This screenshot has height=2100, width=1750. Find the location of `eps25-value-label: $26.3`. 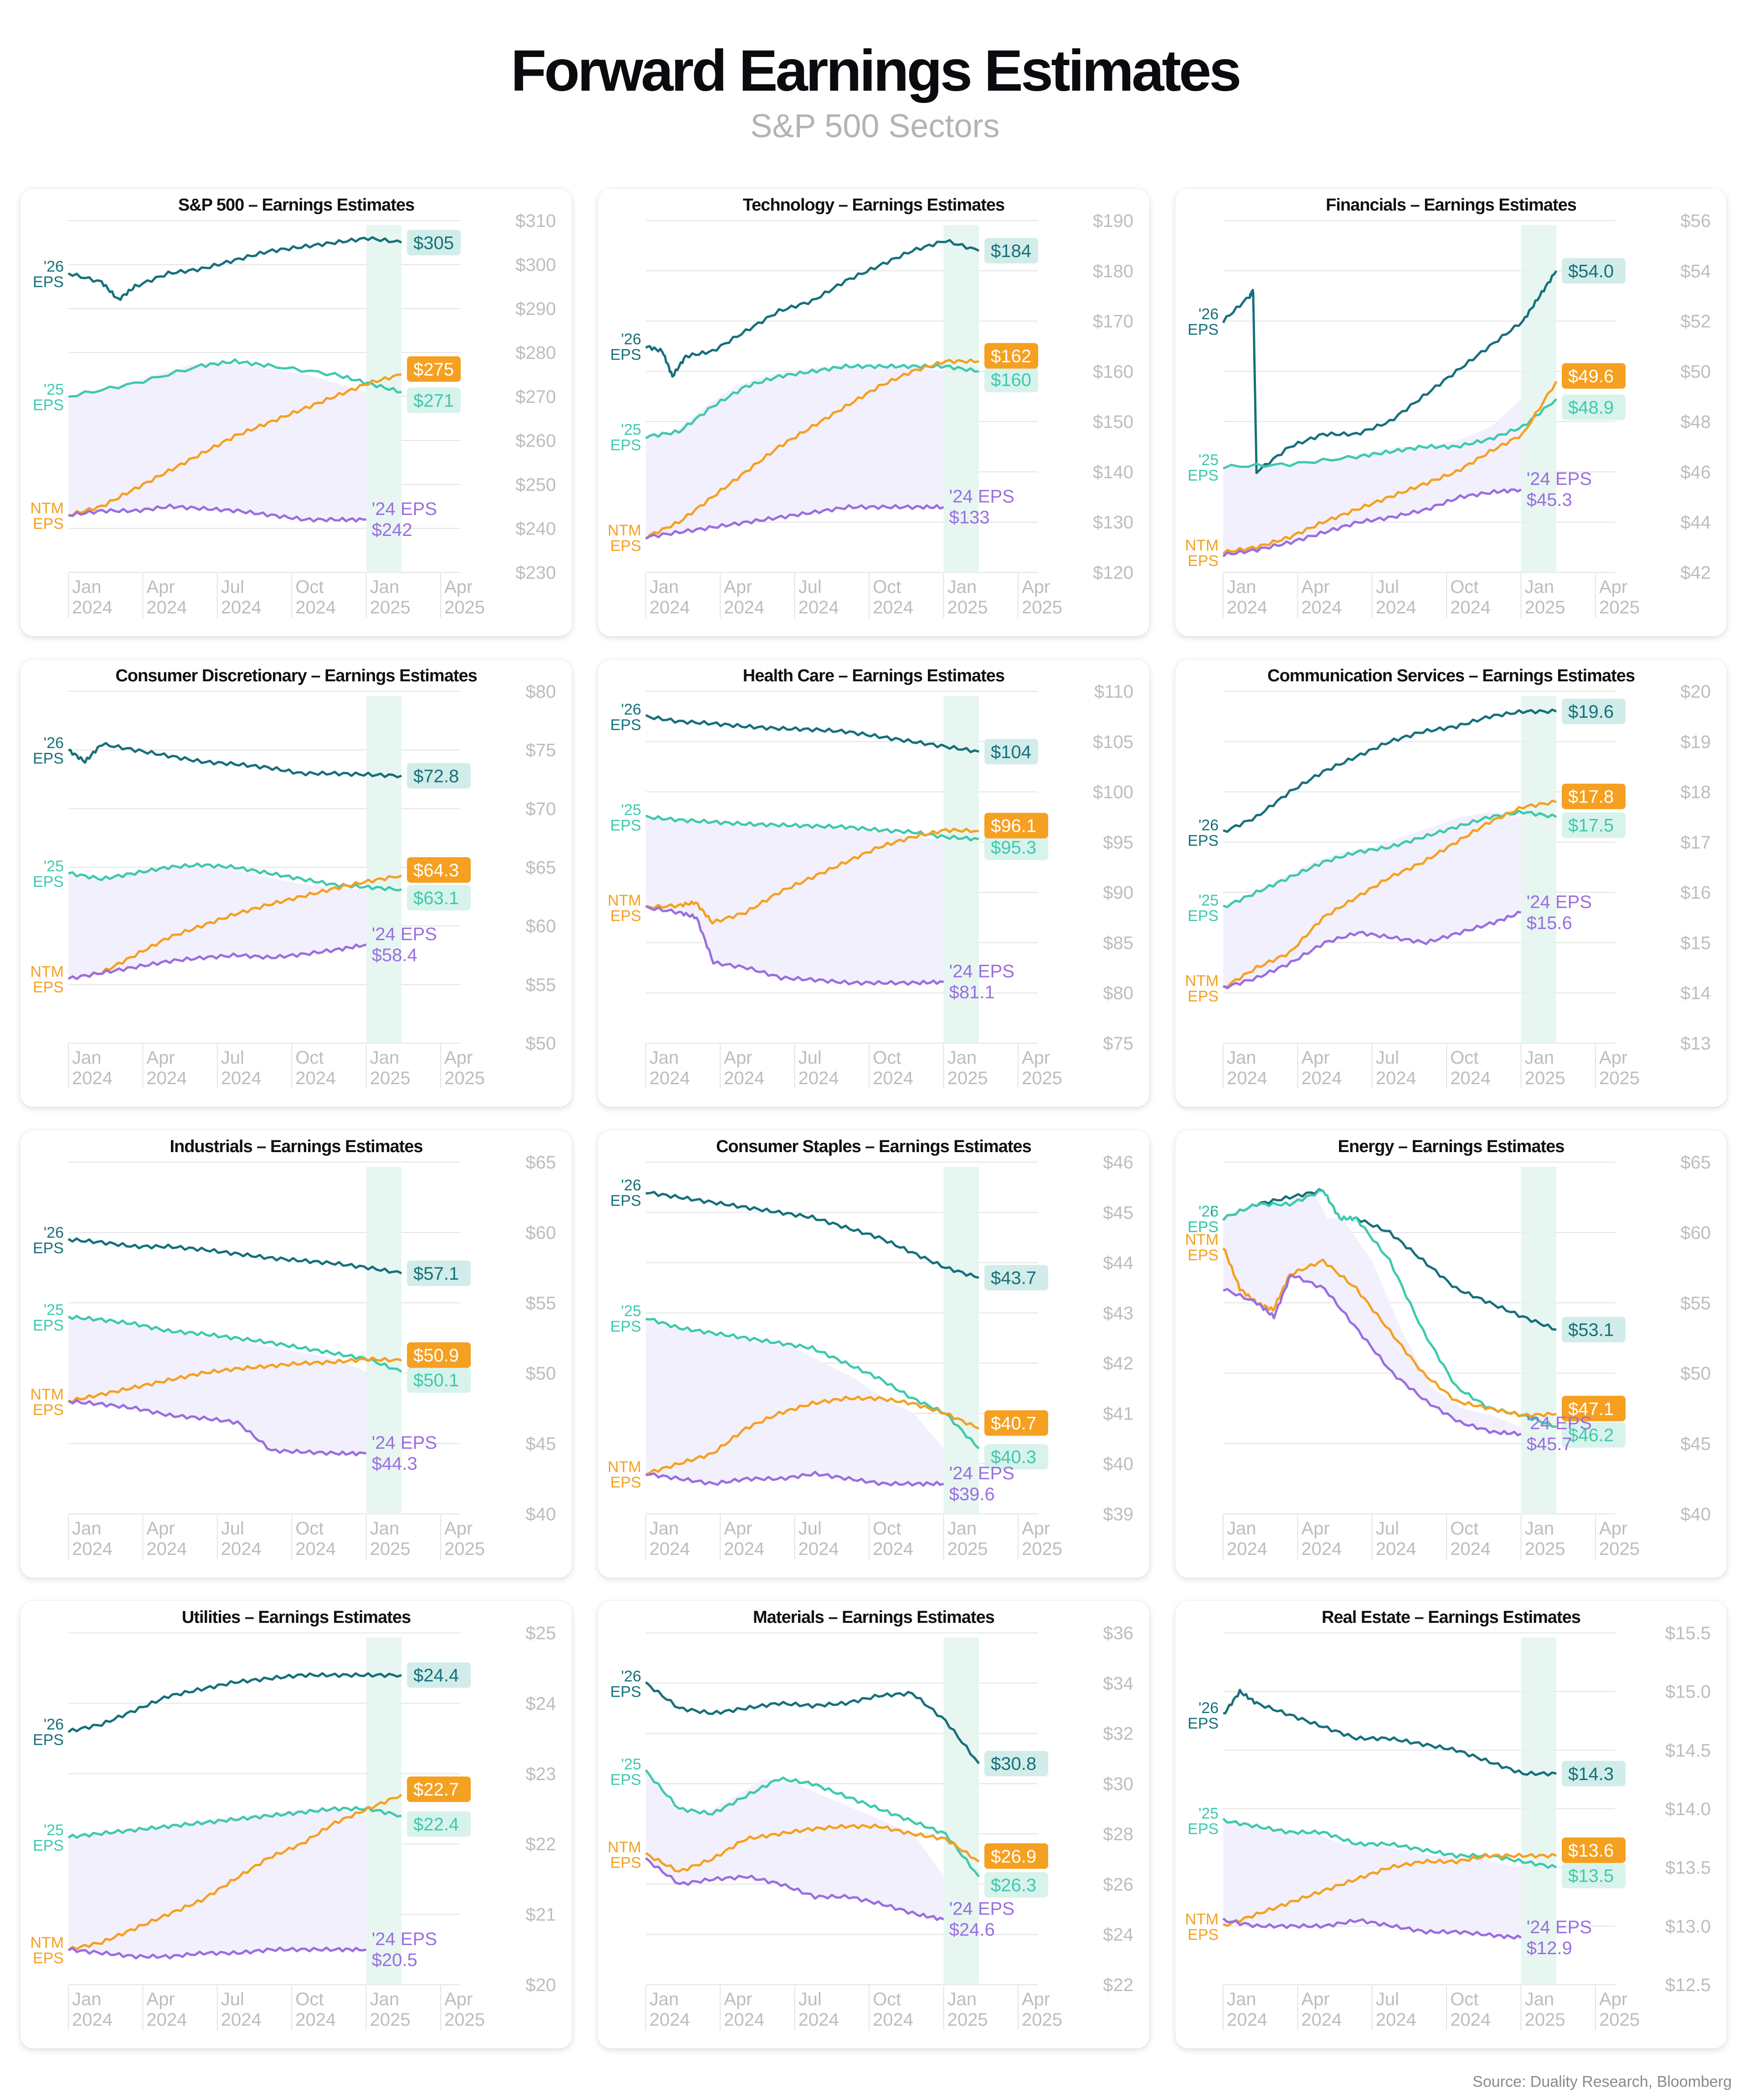

eps25-value-label: $26.3 is located at coordinates (1014, 1885).